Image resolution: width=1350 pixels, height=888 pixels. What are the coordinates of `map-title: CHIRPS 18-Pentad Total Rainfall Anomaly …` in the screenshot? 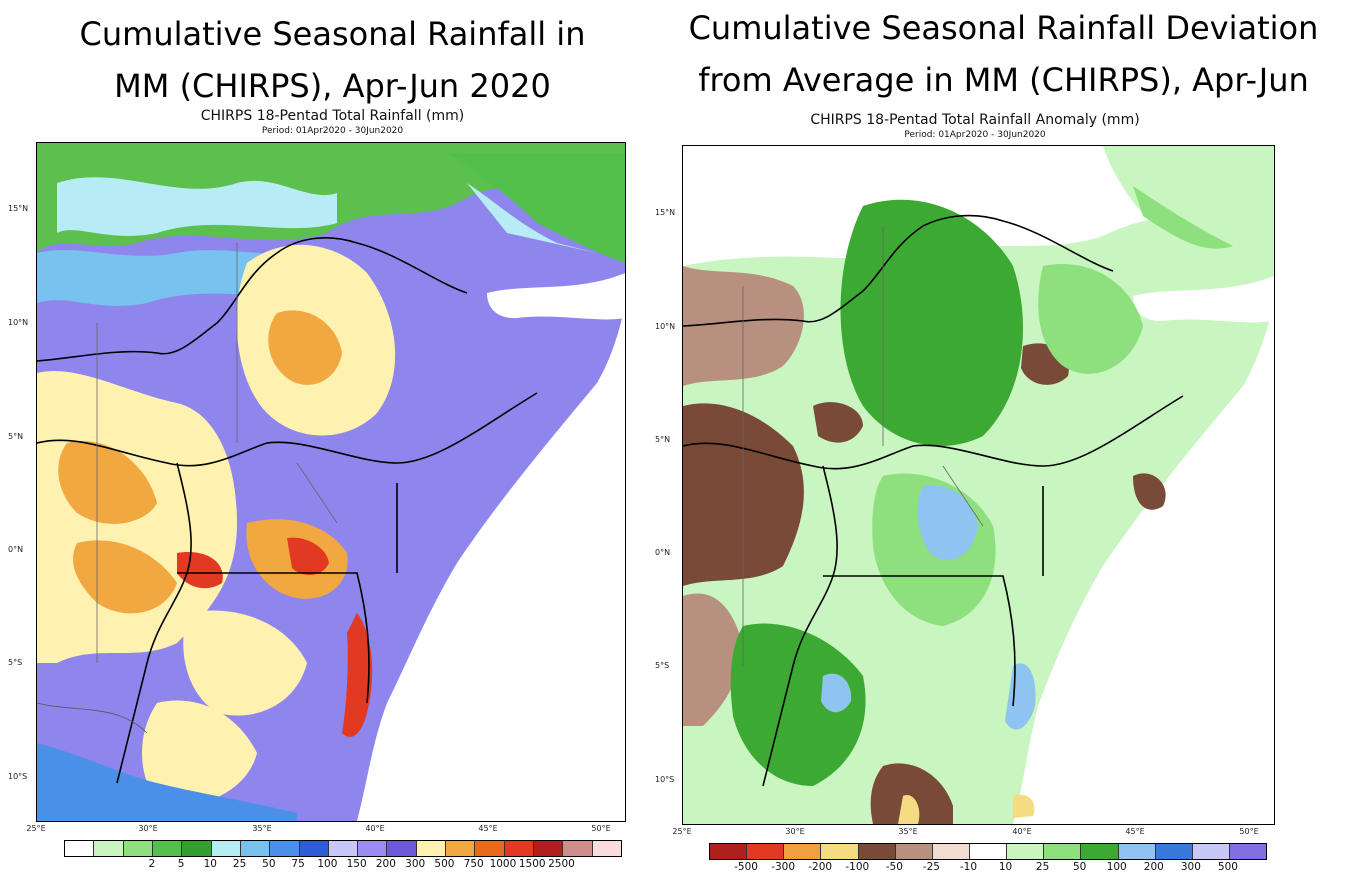 It's located at (975, 120).